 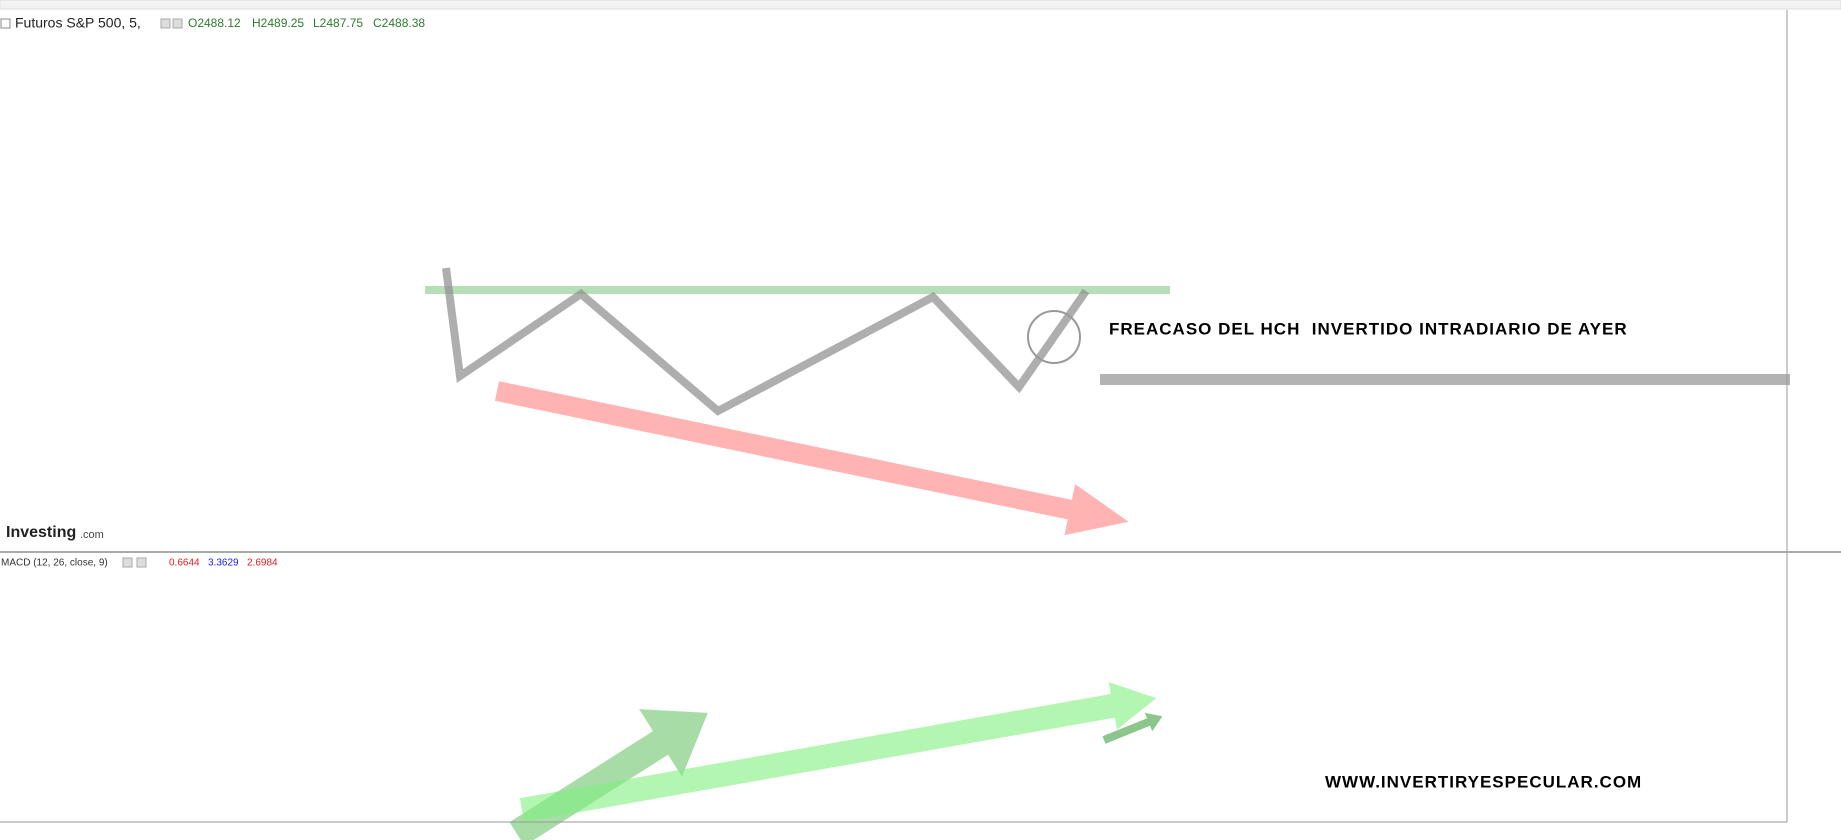 I want to click on settings-icon, so click(x=165, y=23).